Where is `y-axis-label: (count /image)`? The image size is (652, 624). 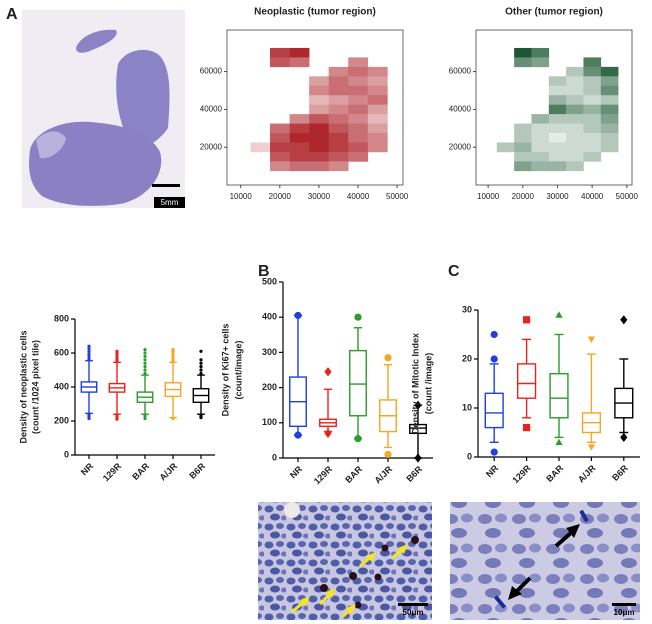 y-axis-label: (count /image) is located at coordinates (428, 384).